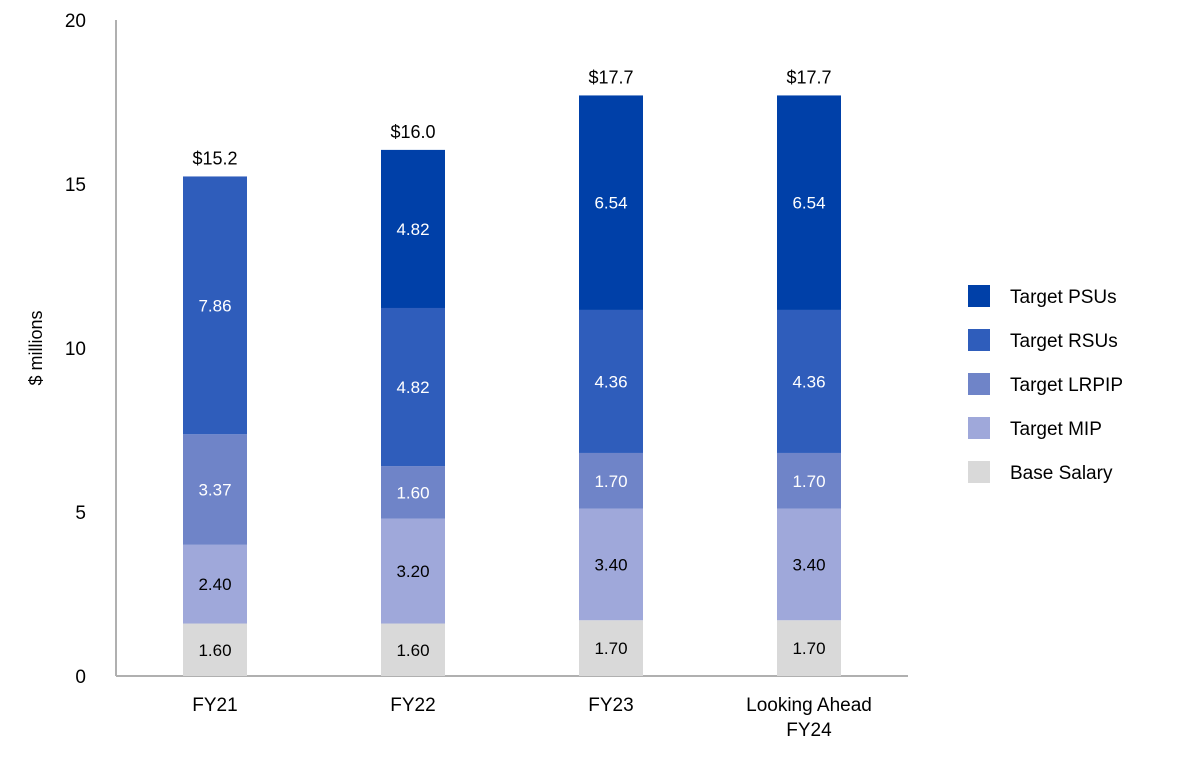 This screenshot has width=1180, height=760. Describe the element at coordinates (809, 705) in the screenshot. I see `x-tick-label: Looking Ahead` at that location.